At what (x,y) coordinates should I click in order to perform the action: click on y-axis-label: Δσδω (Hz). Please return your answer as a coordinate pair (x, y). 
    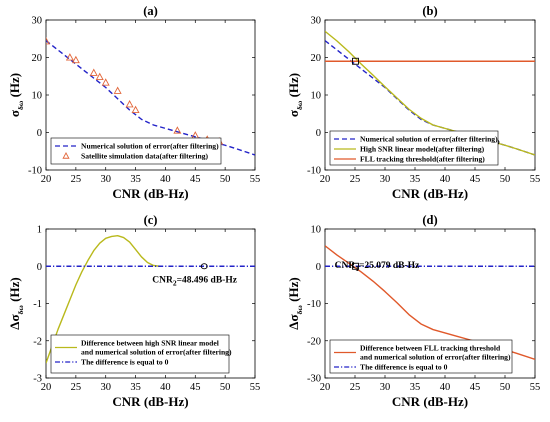
    Looking at the image, I should click on (16, 303).